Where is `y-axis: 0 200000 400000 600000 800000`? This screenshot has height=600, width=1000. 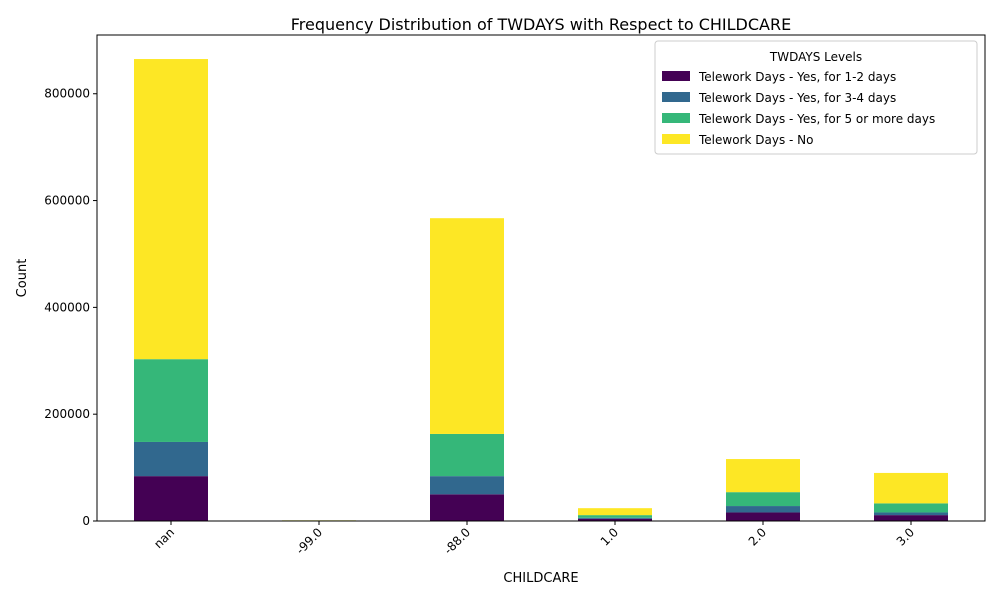
y-axis: 0 200000 400000 600000 800000 is located at coordinates (70, 307).